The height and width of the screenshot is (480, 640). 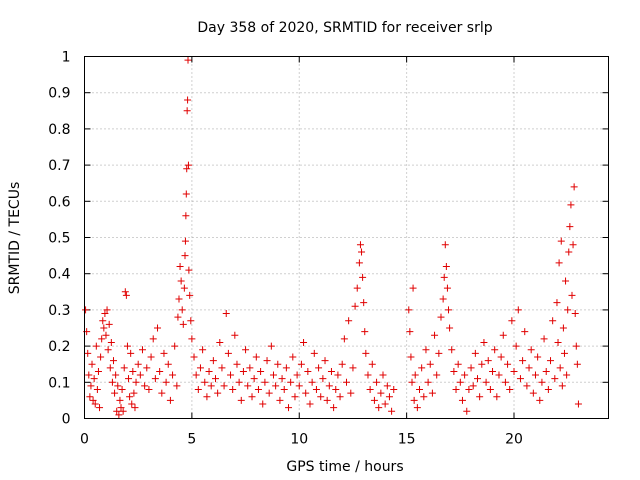 I want to click on y-axis-label: SRMTID / TECUs, so click(x=15, y=238).